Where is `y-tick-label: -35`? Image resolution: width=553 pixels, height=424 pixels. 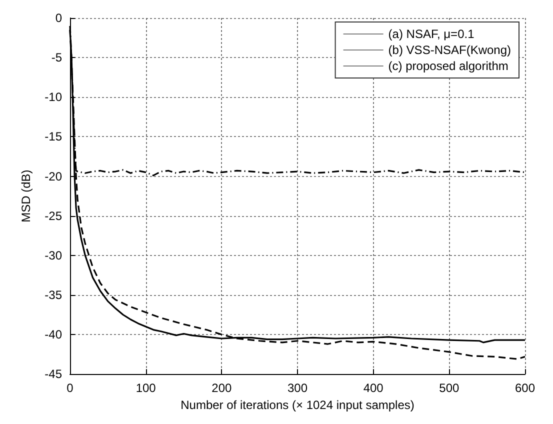 y-tick-label: -35 is located at coordinates (53, 295).